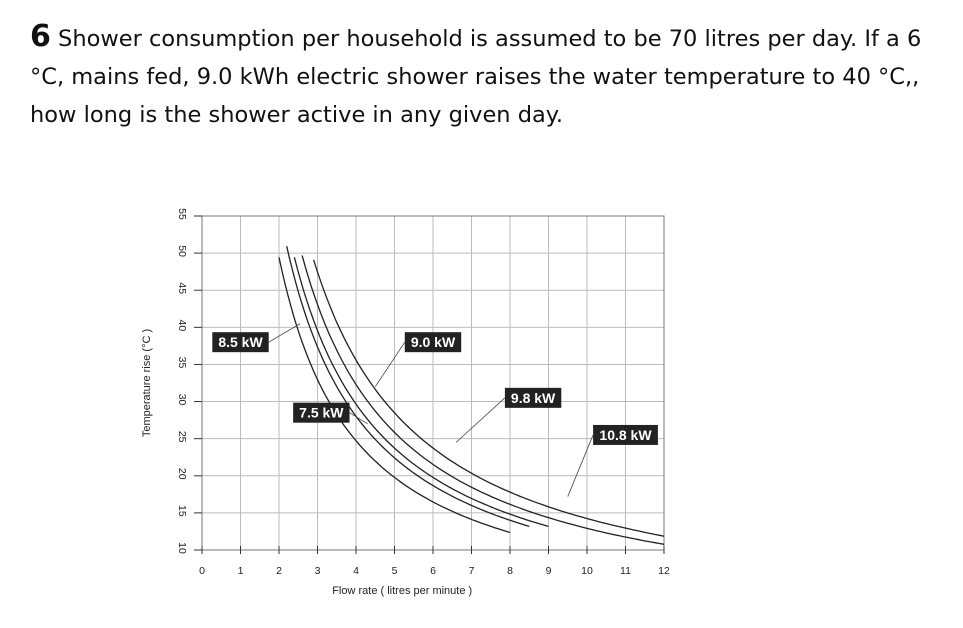  I want to click on x-tick-label-4: 4, so click(356, 571).